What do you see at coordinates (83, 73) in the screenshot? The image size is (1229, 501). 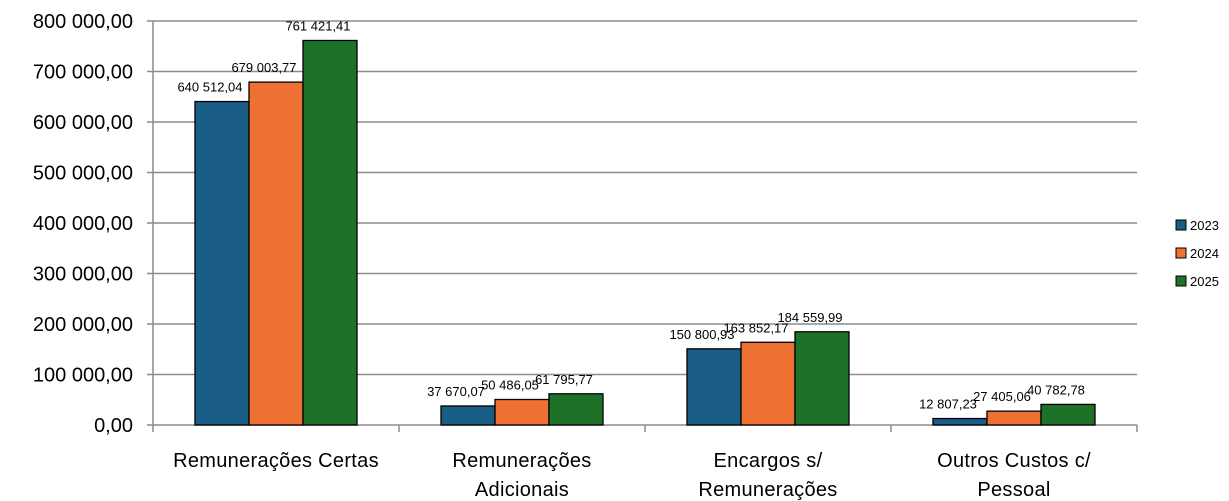 I see `y-tick-label: 700 000,00` at bounding box center [83, 73].